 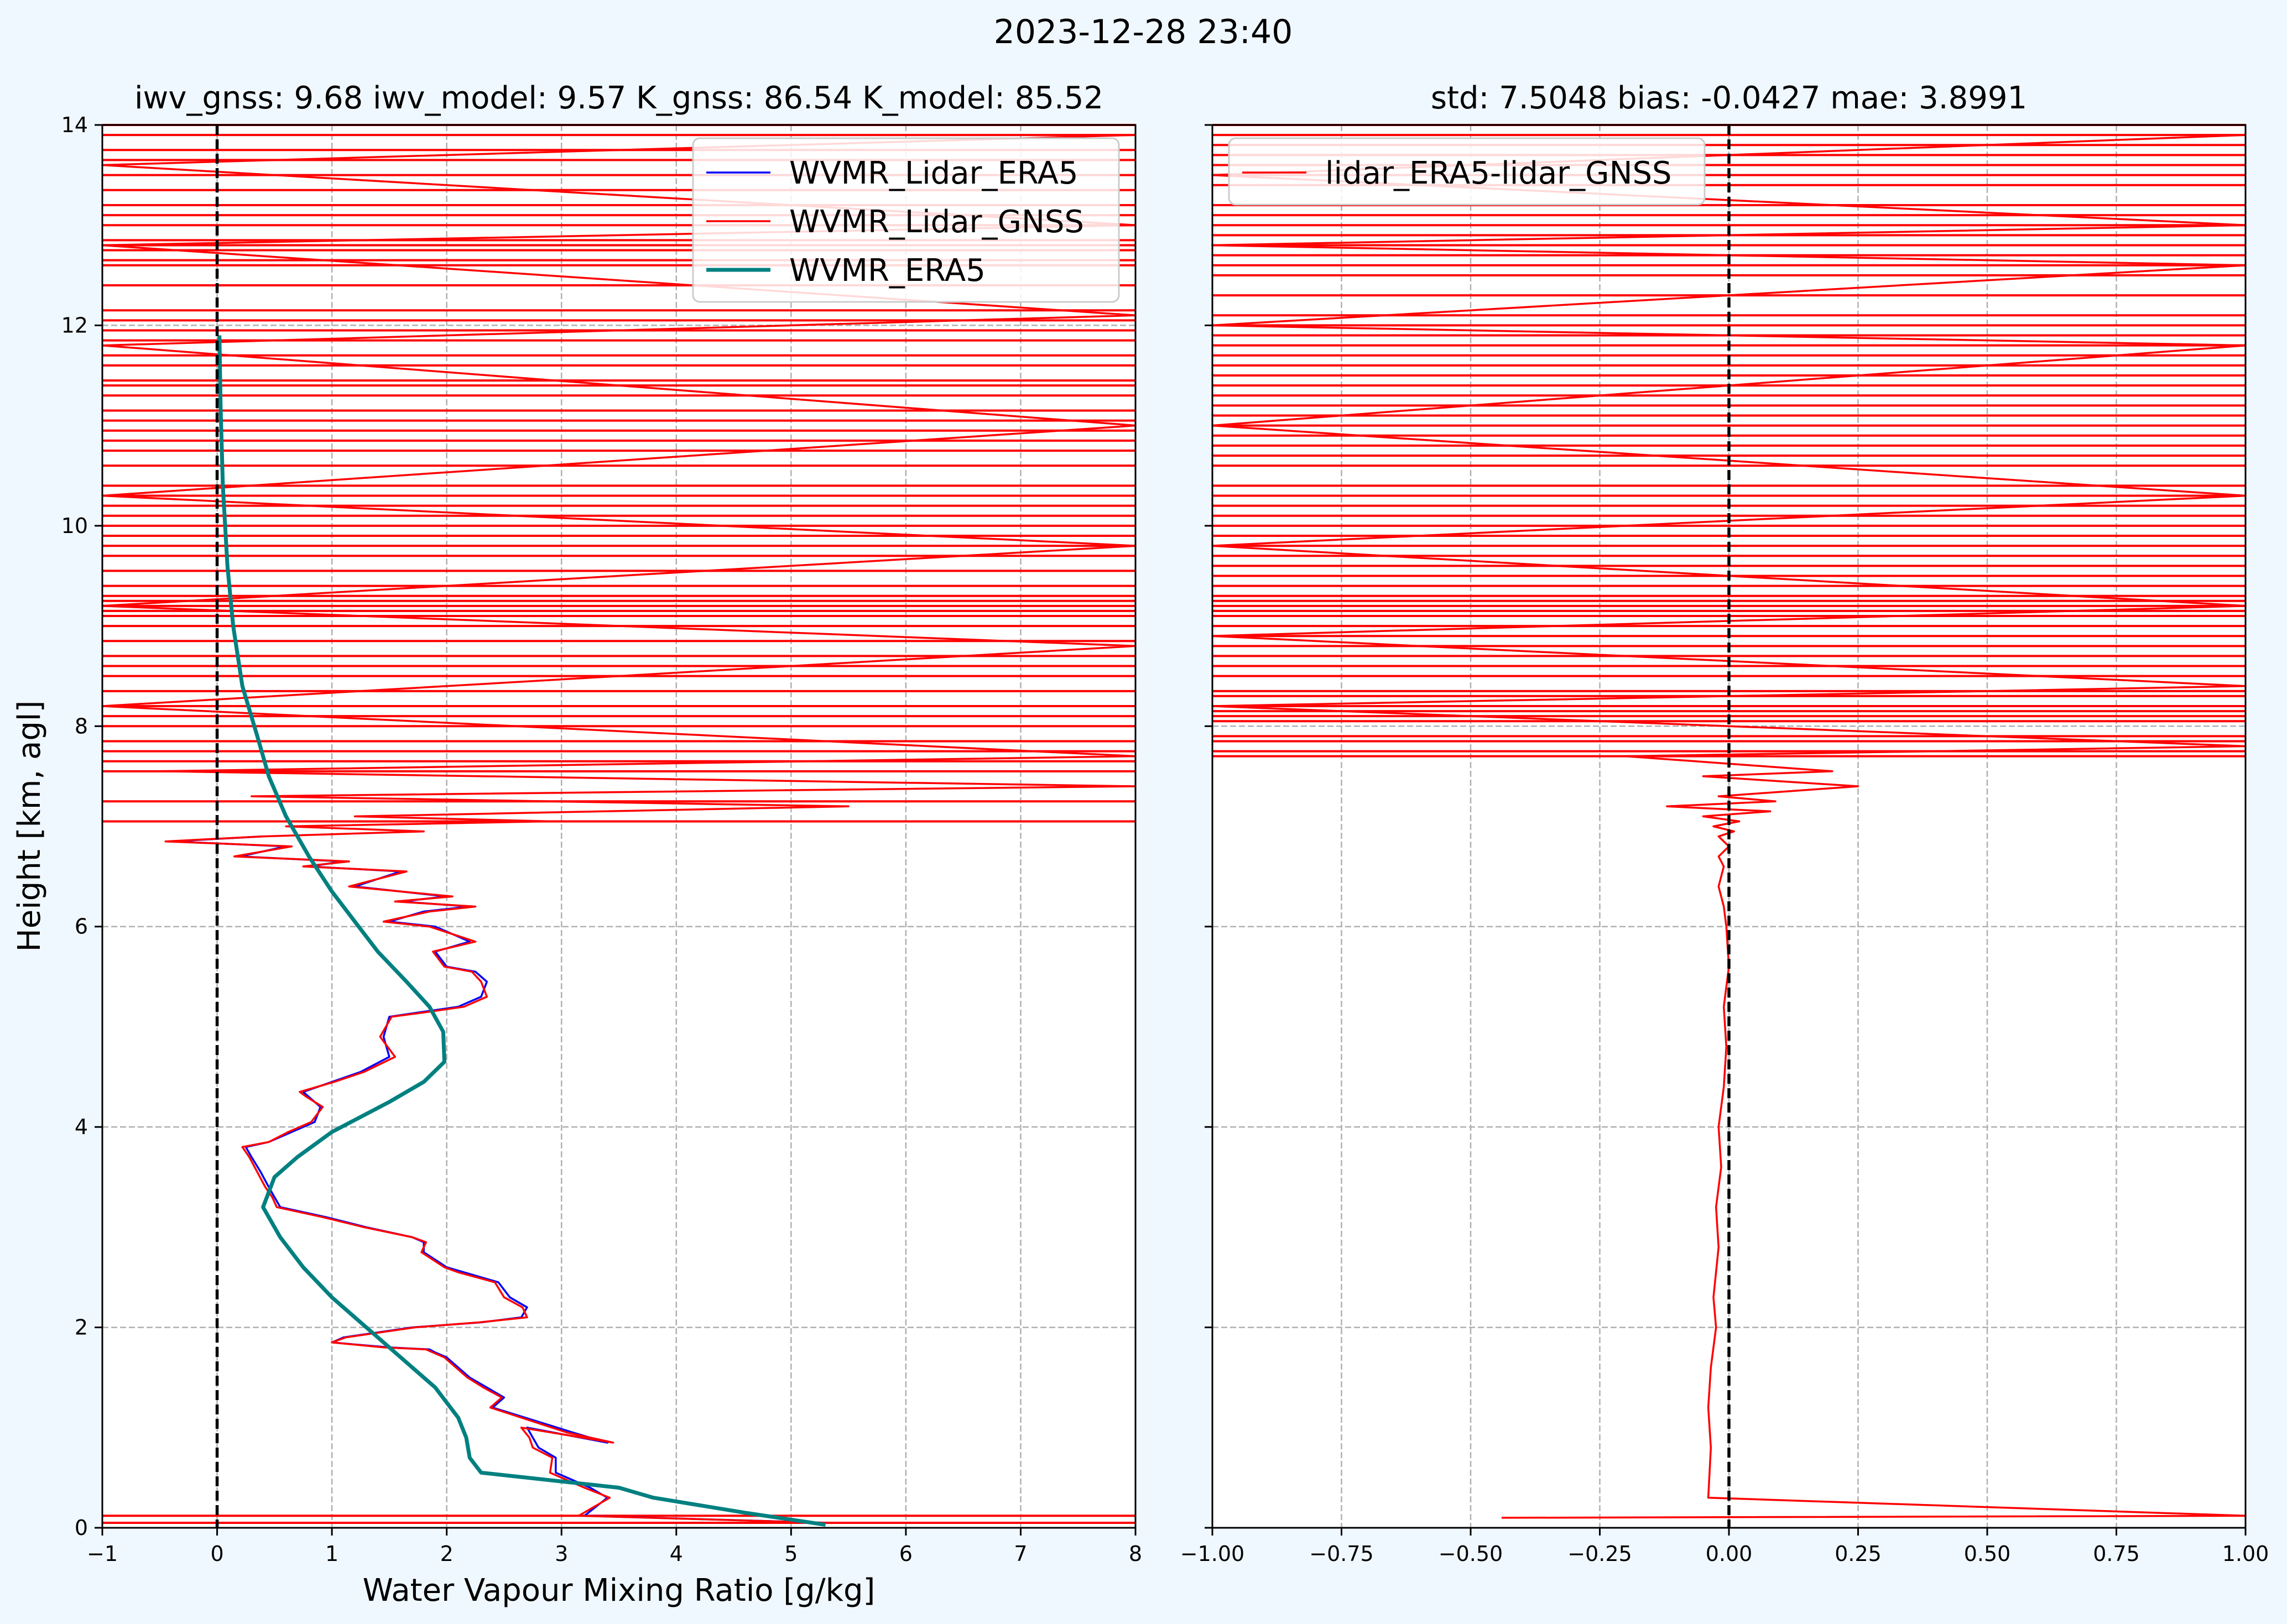 I want to click on legend-label: WVMR_ERA5, so click(x=888, y=271).